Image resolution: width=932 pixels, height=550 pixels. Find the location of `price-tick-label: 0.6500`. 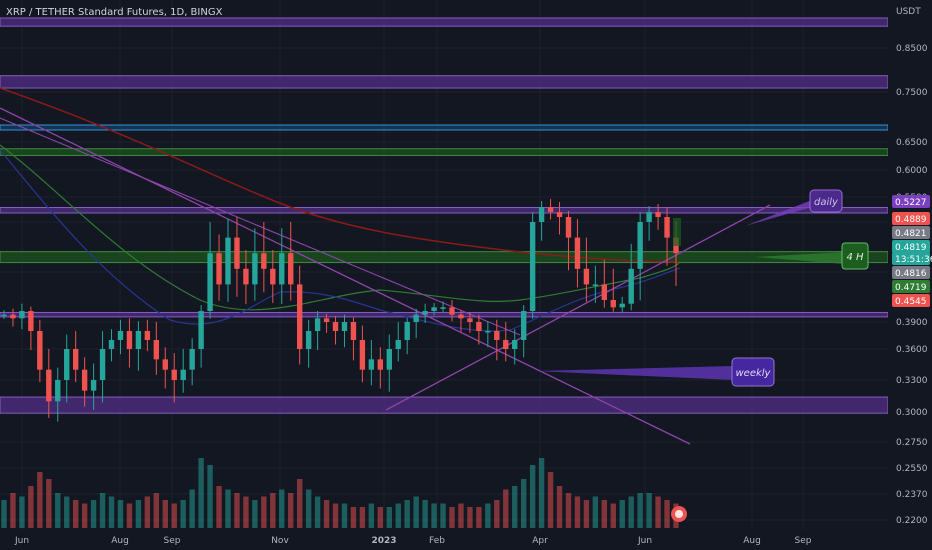

price-tick-label: 0.6500 is located at coordinates (912, 143).